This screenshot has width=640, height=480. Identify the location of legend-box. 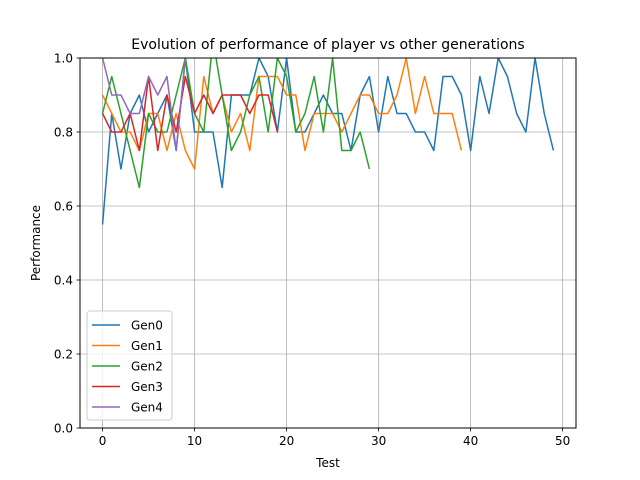
(129, 365).